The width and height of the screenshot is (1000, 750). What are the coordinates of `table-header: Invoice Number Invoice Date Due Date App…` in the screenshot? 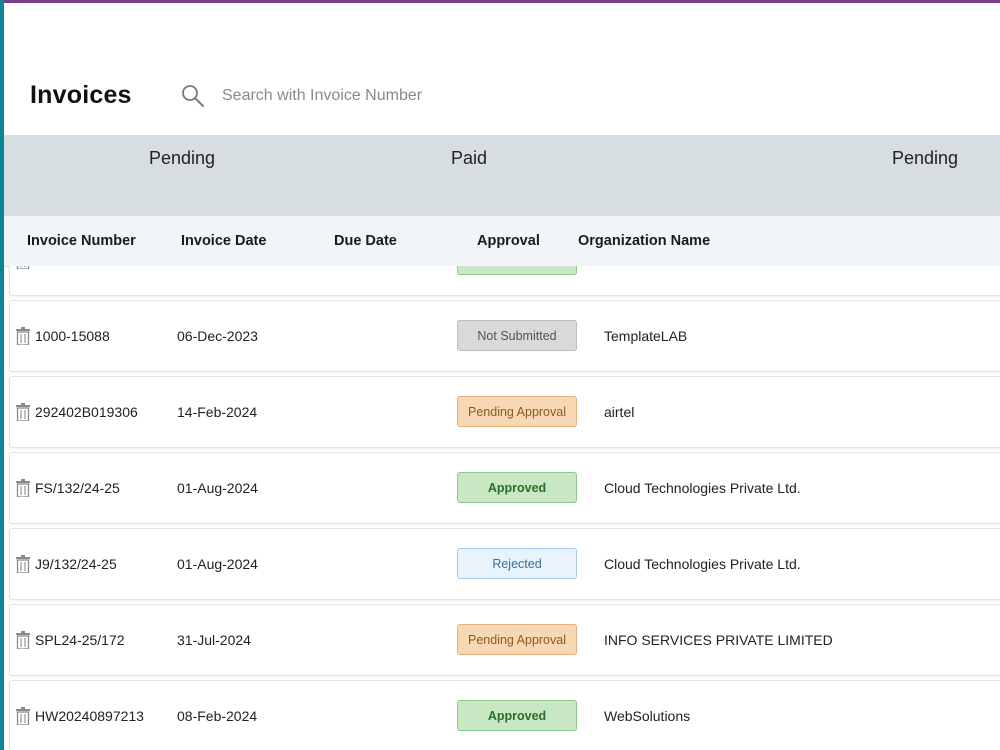 It's located at (502, 241).